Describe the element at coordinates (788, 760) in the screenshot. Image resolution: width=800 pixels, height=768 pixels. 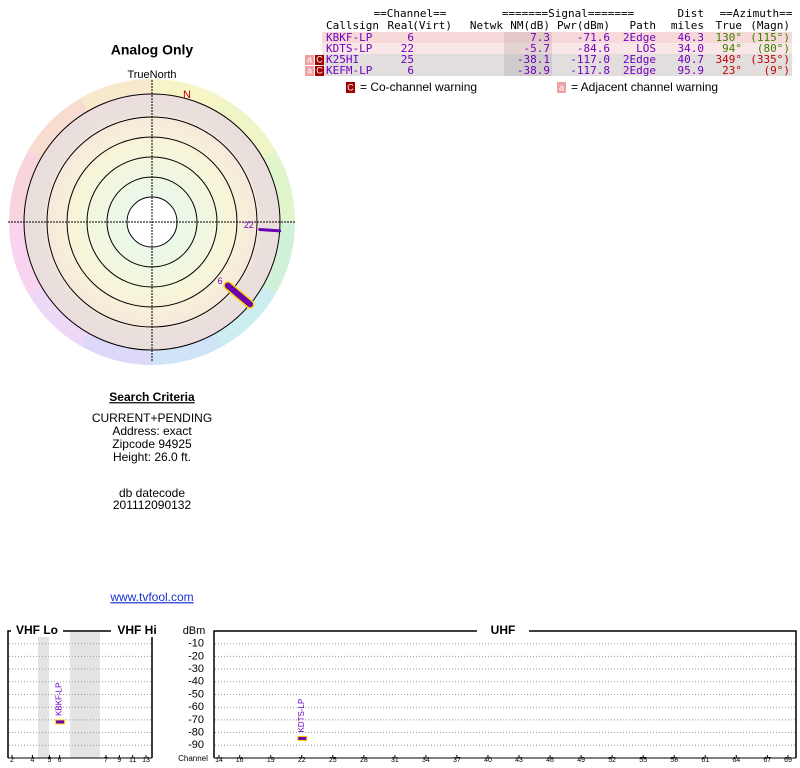
I see `x-tick-label: 69` at that location.